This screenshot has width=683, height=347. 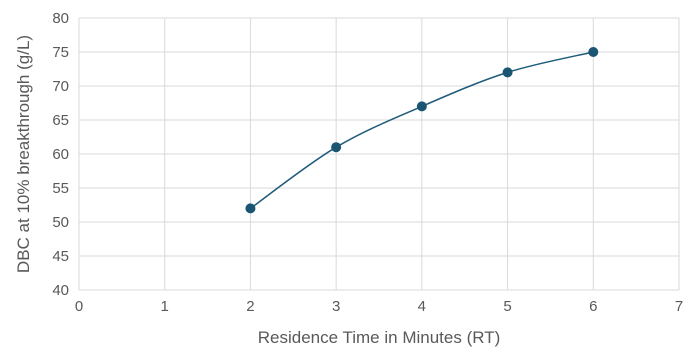 What do you see at coordinates (60, 188) in the screenshot?
I see `y-tick-label: 55` at bounding box center [60, 188].